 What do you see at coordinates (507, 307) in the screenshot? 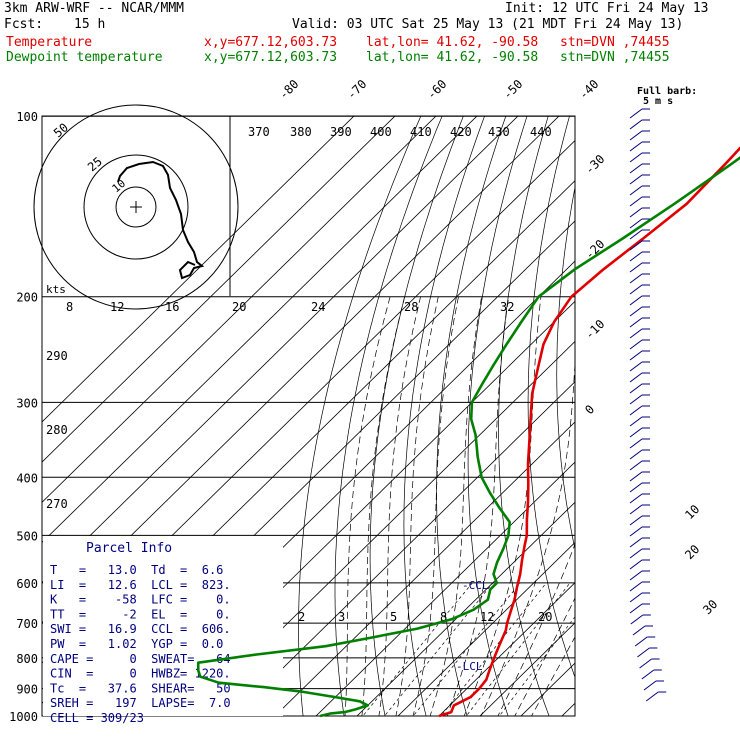
I see `mixing-ratio-tick-label: 32` at bounding box center [507, 307].